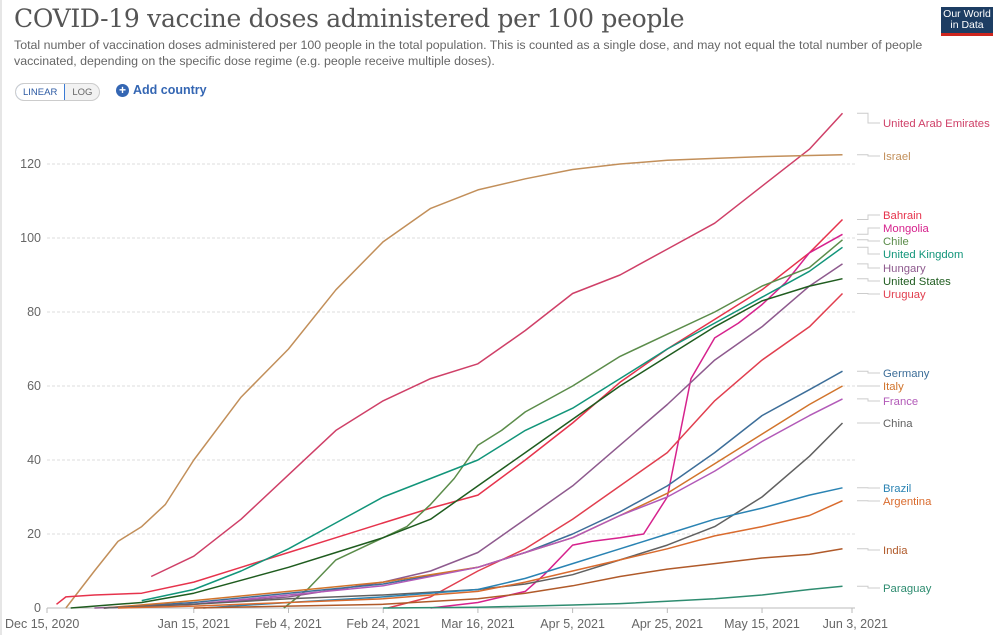 Image resolution: width=1000 pixels, height=635 pixels. What do you see at coordinates (762, 624) in the screenshot?
I see `x-tick-label: May 15, 2021` at bounding box center [762, 624].